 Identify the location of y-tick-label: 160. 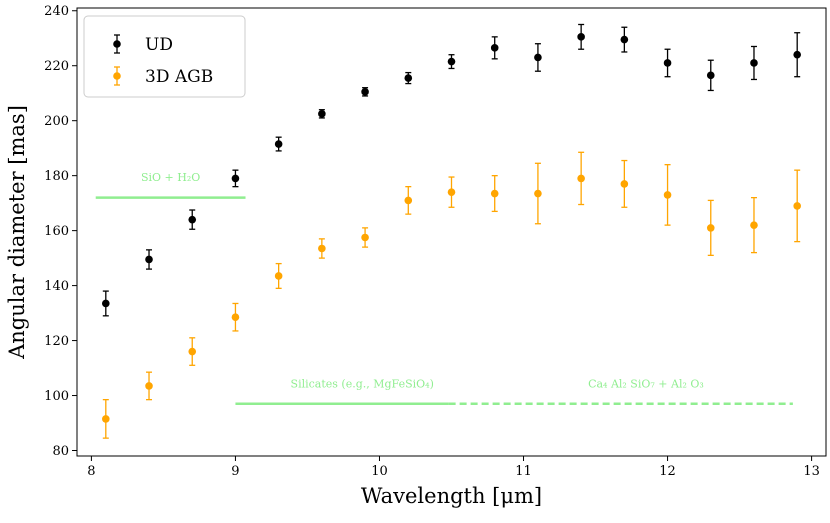
(56, 231).